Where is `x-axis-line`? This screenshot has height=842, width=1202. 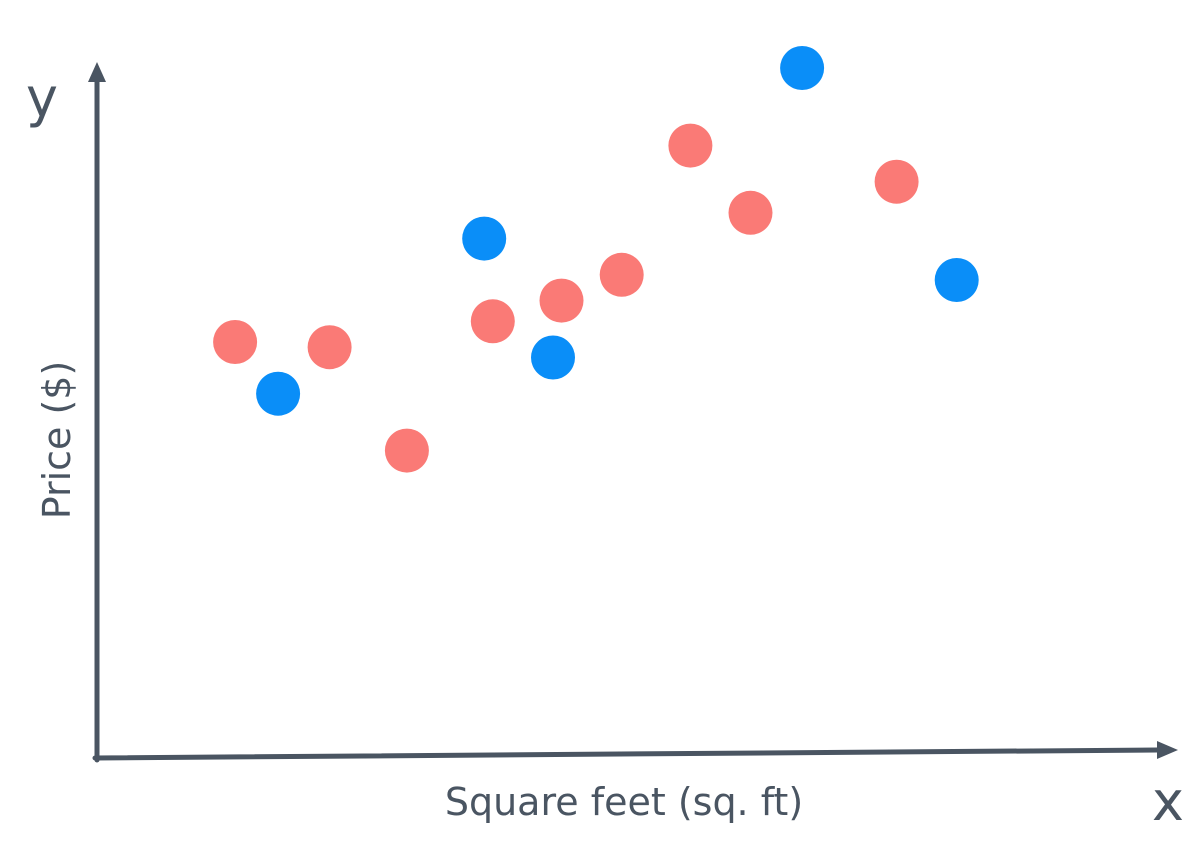 x-axis-line is located at coordinates (626, 754).